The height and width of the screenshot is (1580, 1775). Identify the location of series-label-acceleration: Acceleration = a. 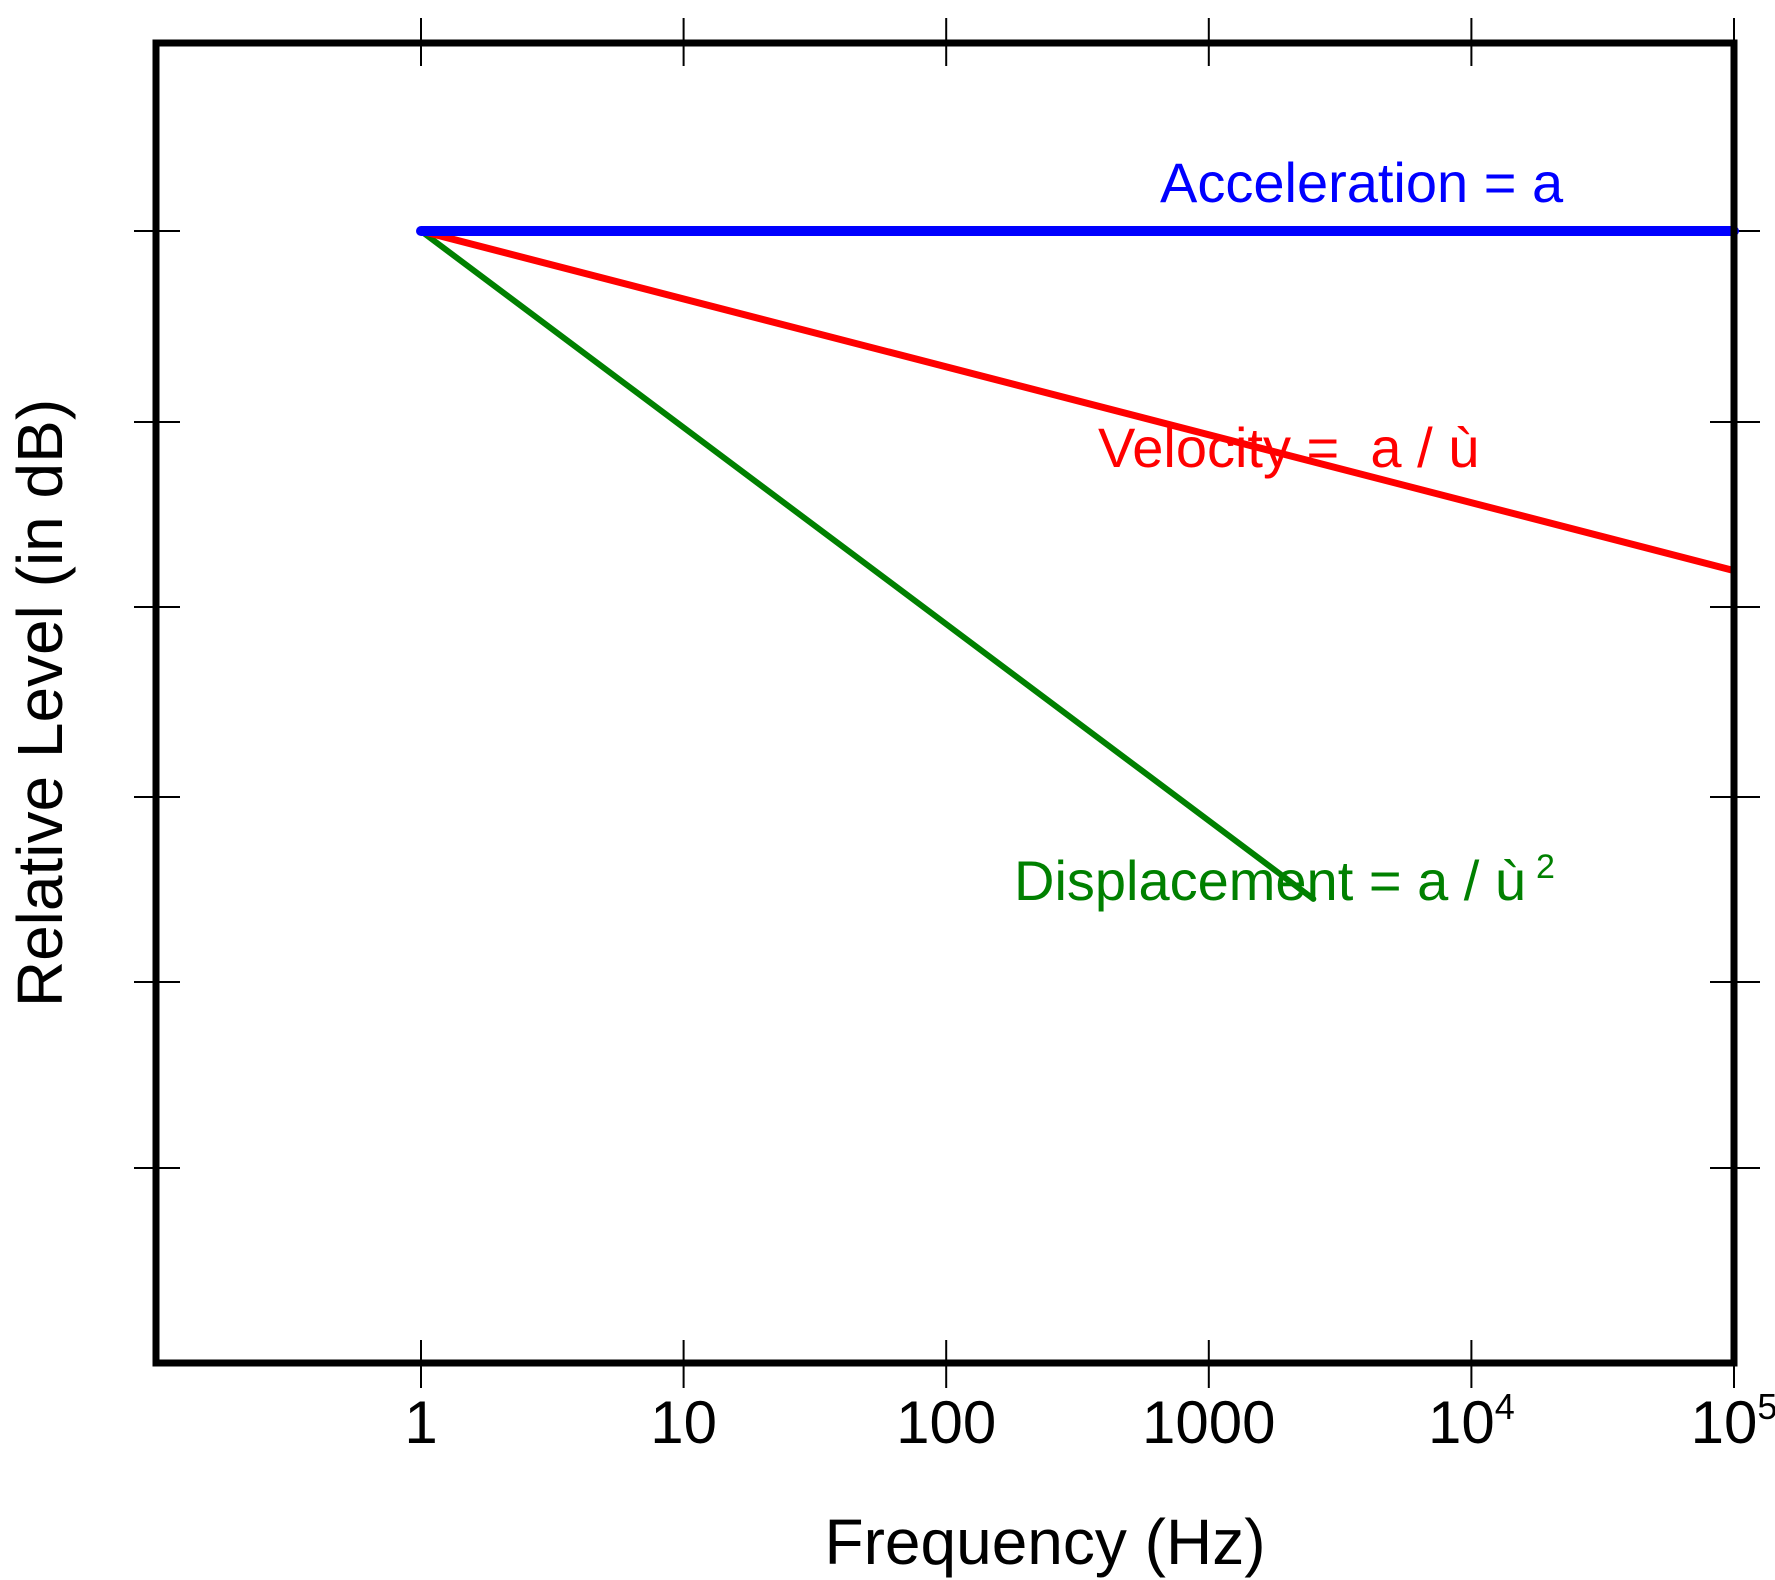
(1362, 182).